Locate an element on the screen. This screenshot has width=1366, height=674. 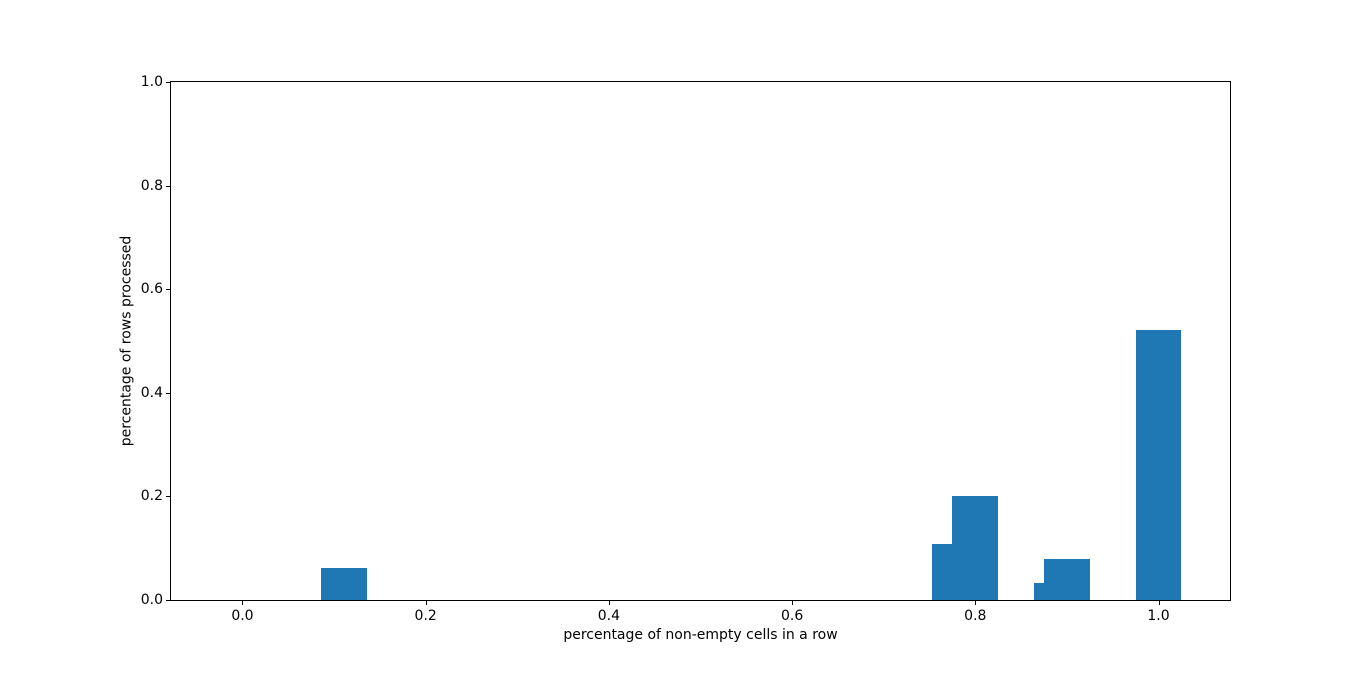
y-tick-label: 0.2 is located at coordinates (151, 496).